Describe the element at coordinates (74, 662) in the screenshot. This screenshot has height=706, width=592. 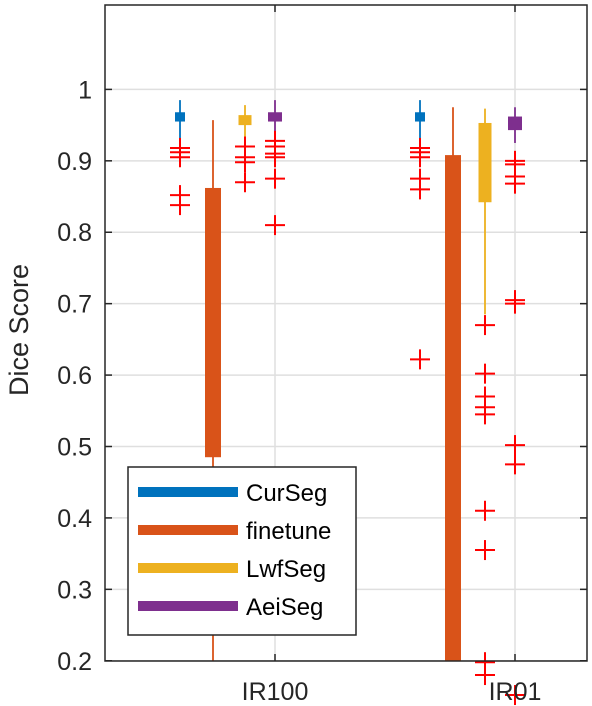
I see `y-tick-label: 0.2` at that location.